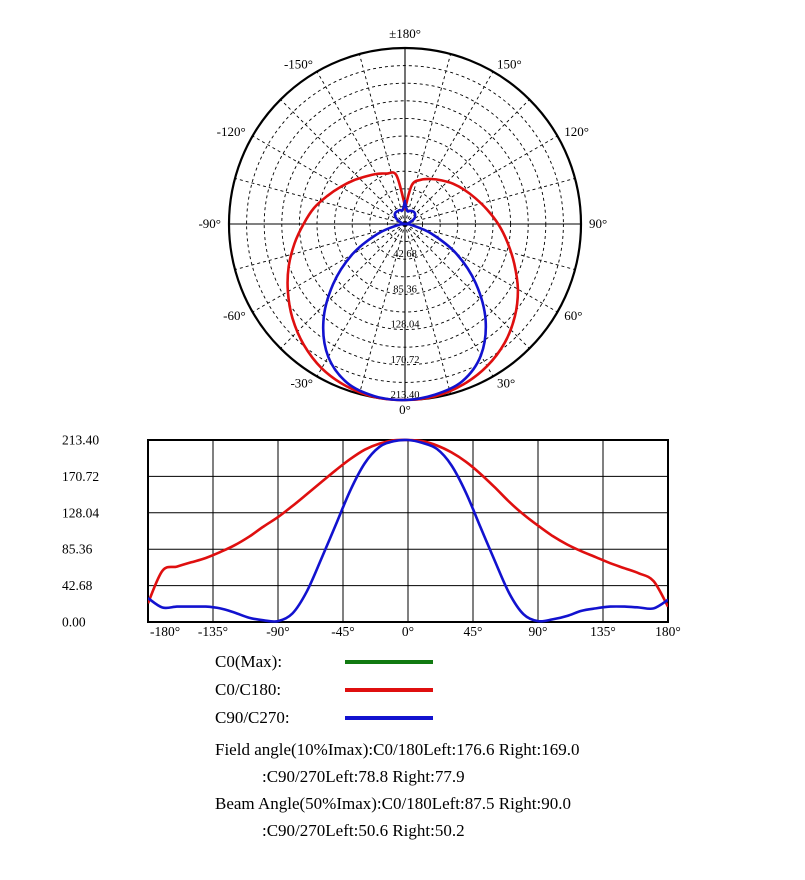 The width and height of the screenshot is (805, 880). I want to click on legend-label-c0max: C0(Max):, so click(249, 661).